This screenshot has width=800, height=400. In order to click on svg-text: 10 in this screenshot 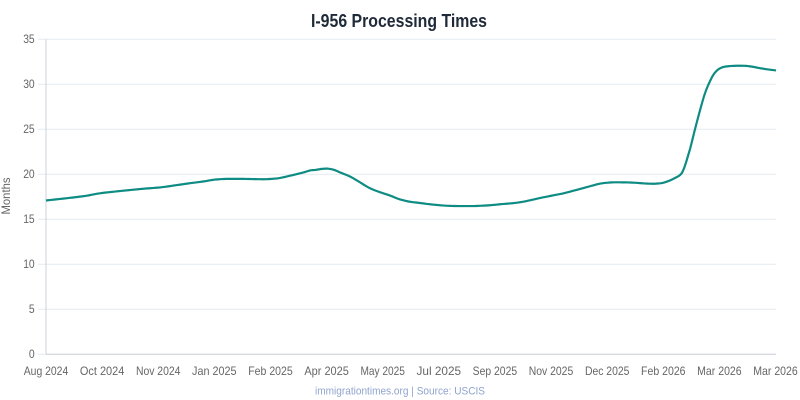, I will do `click(29, 264)`.